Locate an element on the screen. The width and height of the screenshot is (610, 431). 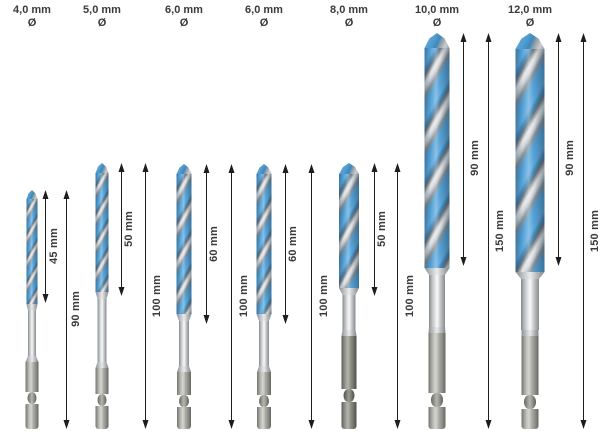
diameter-value: 12,0 mm is located at coordinates (530, 10).